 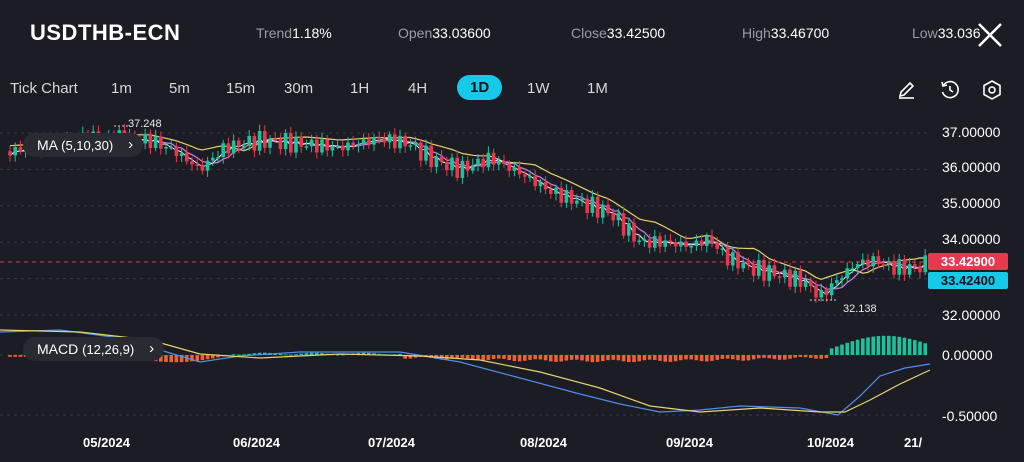 What do you see at coordinates (360, 88) in the screenshot?
I see `tf-1h: 1H` at bounding box center [360, 88].